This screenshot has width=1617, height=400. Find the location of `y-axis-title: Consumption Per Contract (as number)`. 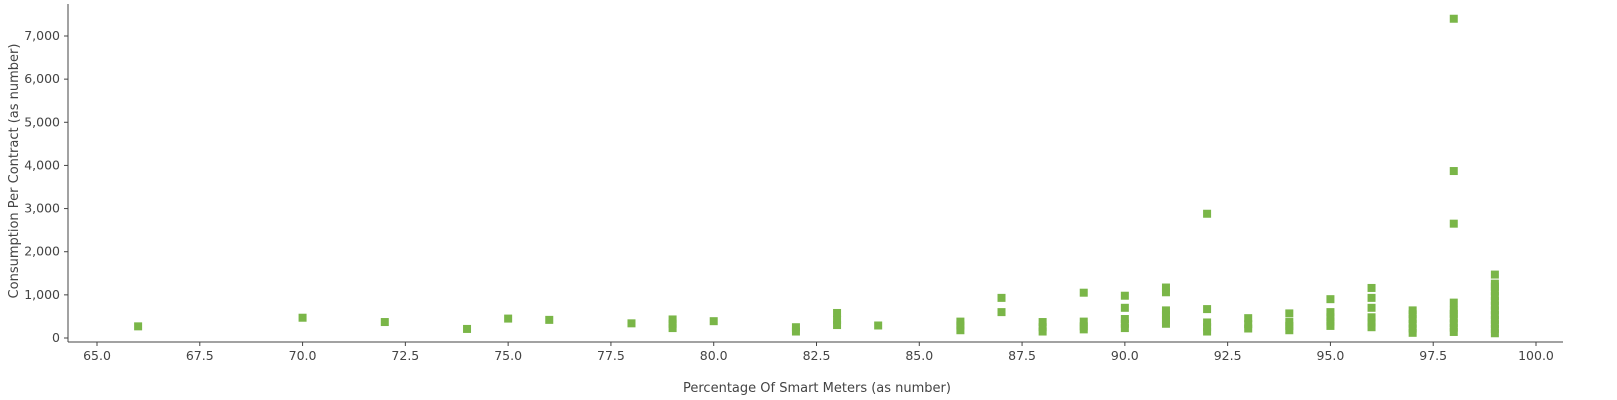

y-axis-title: Consumption Per Contract (as number) is located at coordinates (14, 171).